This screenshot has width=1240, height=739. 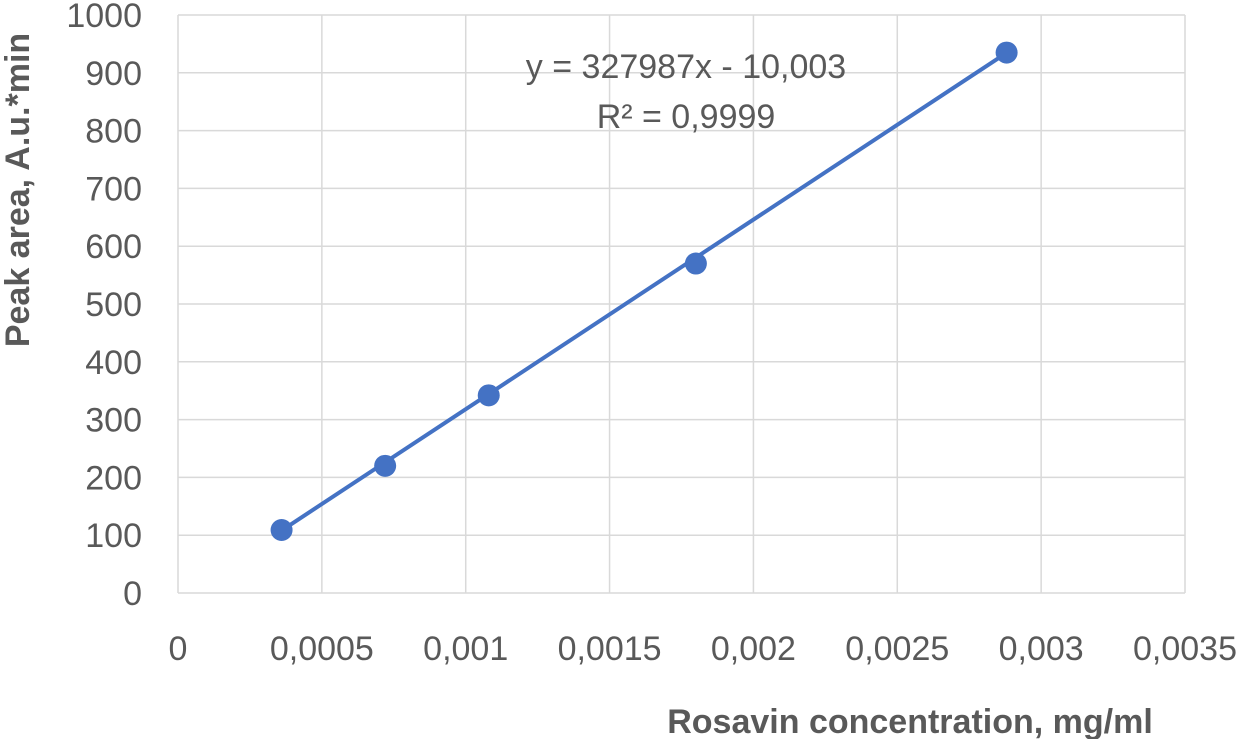 What do you see at coordinates (686, 117) in the screenshot?
I see `r-squared-label: R² = 0,9999` at bounding box center [686, 117].